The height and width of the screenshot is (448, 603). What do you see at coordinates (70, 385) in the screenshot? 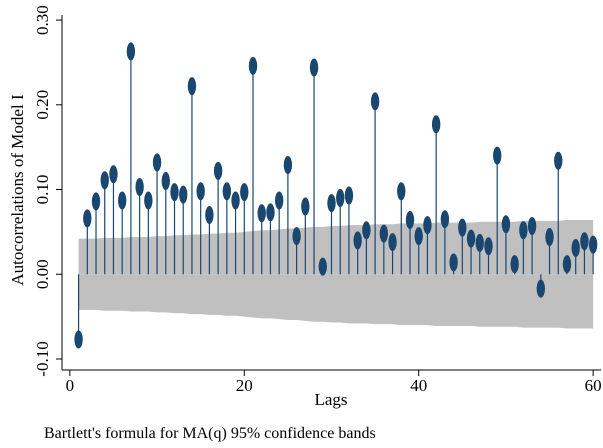
I see `x-tick-label: 0` at bounding box center [70, 385].